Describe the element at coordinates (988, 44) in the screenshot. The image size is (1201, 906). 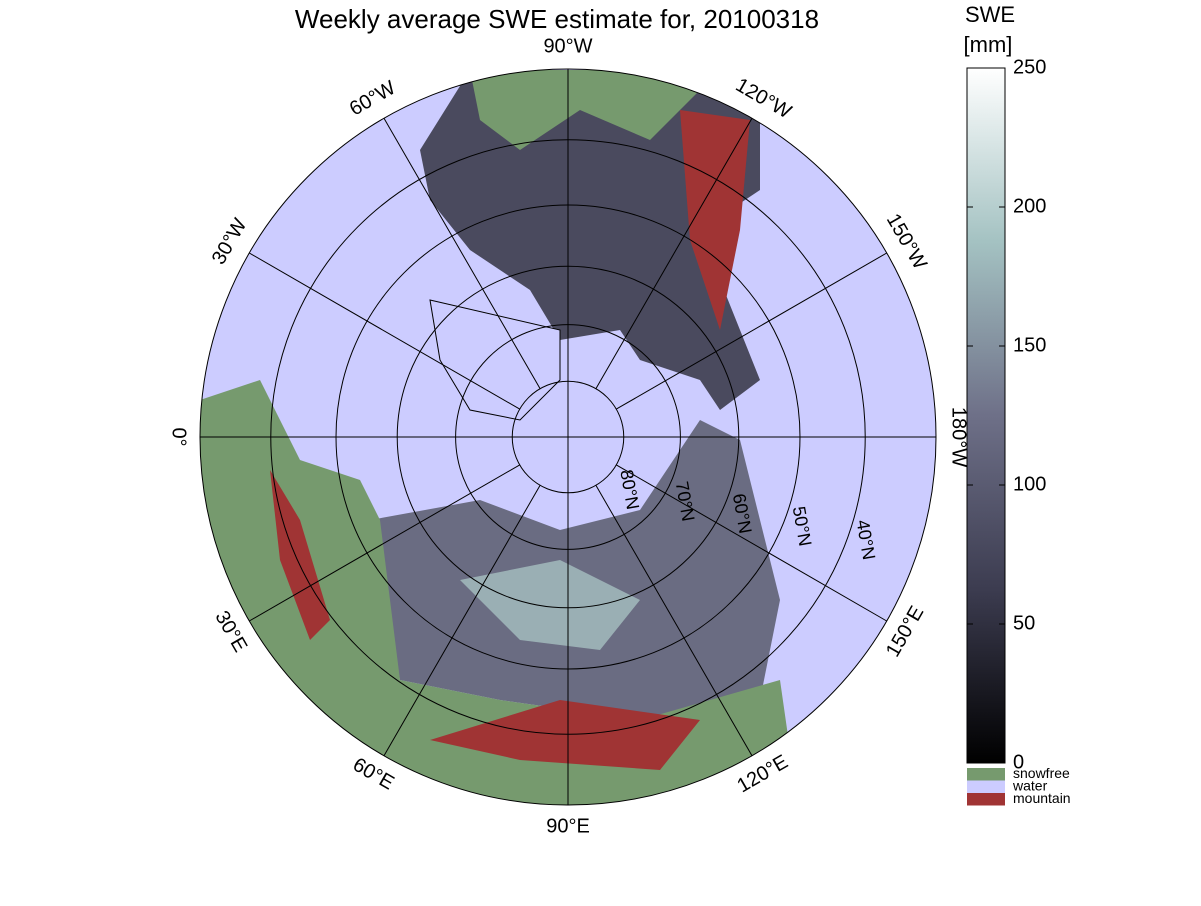
I see `colorbar-title: [mm]` at that location.